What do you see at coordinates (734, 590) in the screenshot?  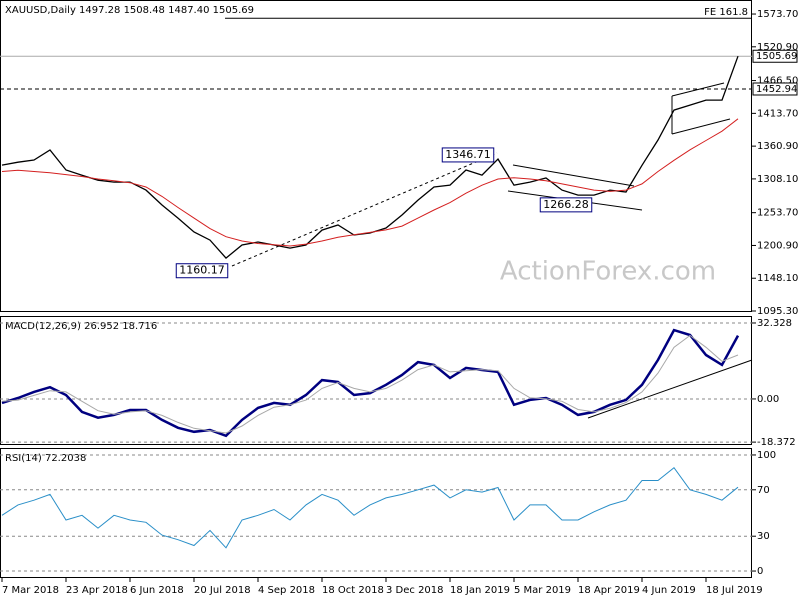 I see `x-tick-label: 18 Jul 2019` at bounding box center [734, 590].